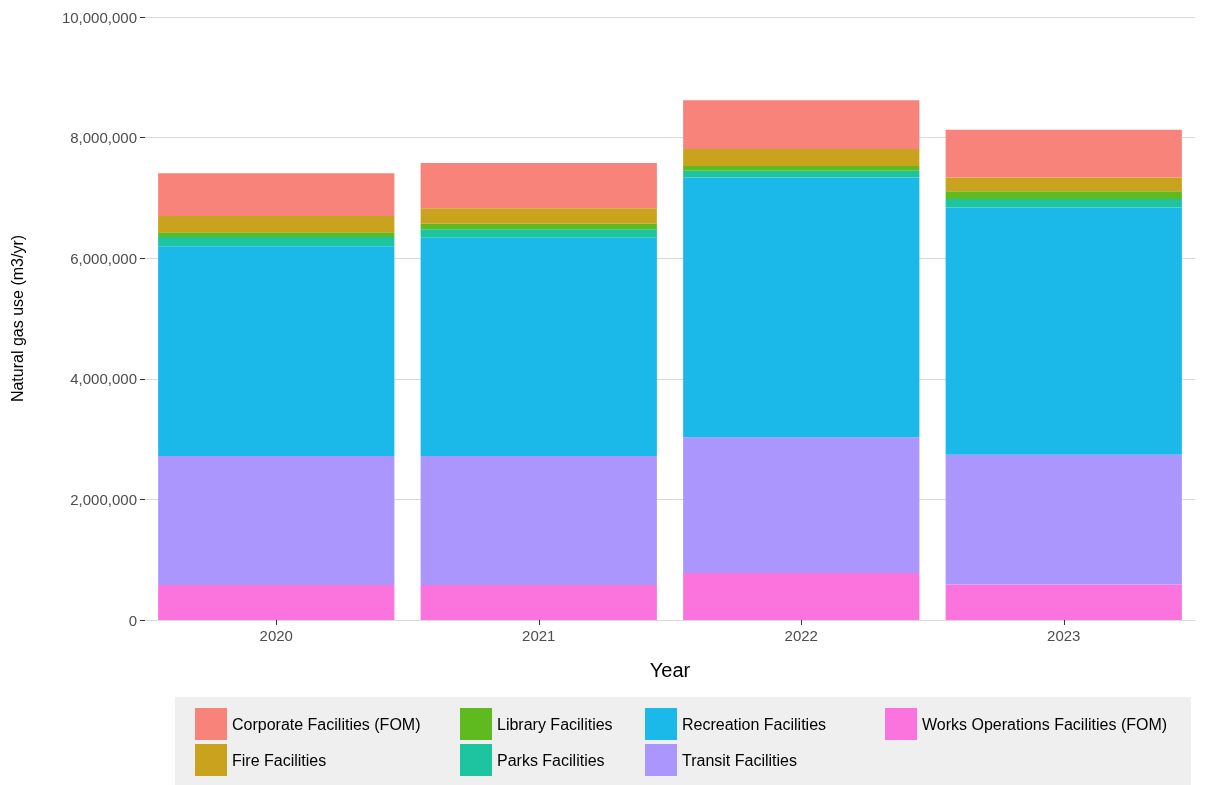 This screenshot has height=785, width=1211. I want to click on x-tick-label: 2022, so click(801, 635).